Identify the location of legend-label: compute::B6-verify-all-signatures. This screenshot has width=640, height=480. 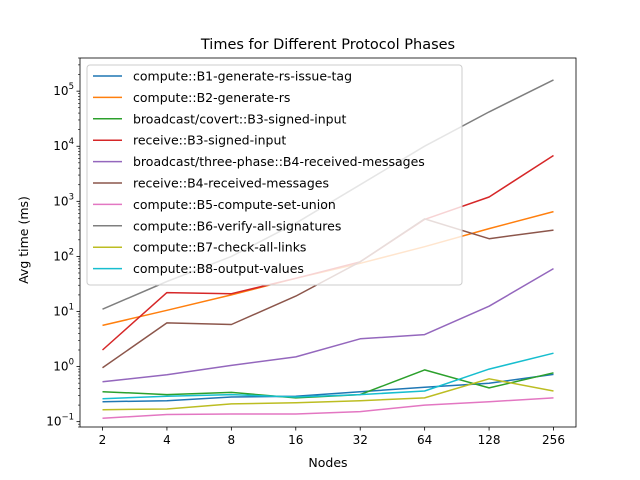
(237, 225).